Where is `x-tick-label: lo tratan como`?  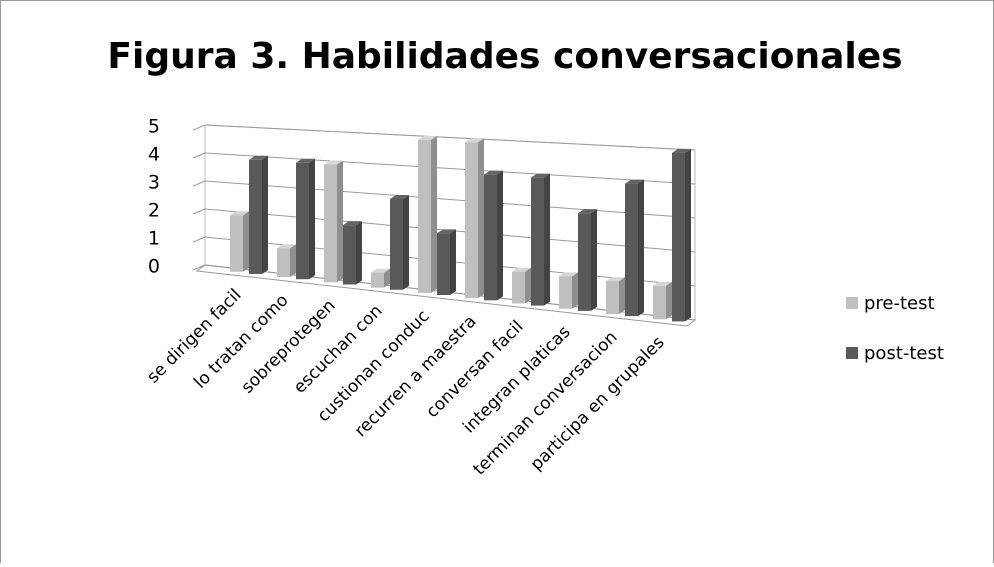
x-tick-label: lo tratan como is located at coordinates (241, 341).